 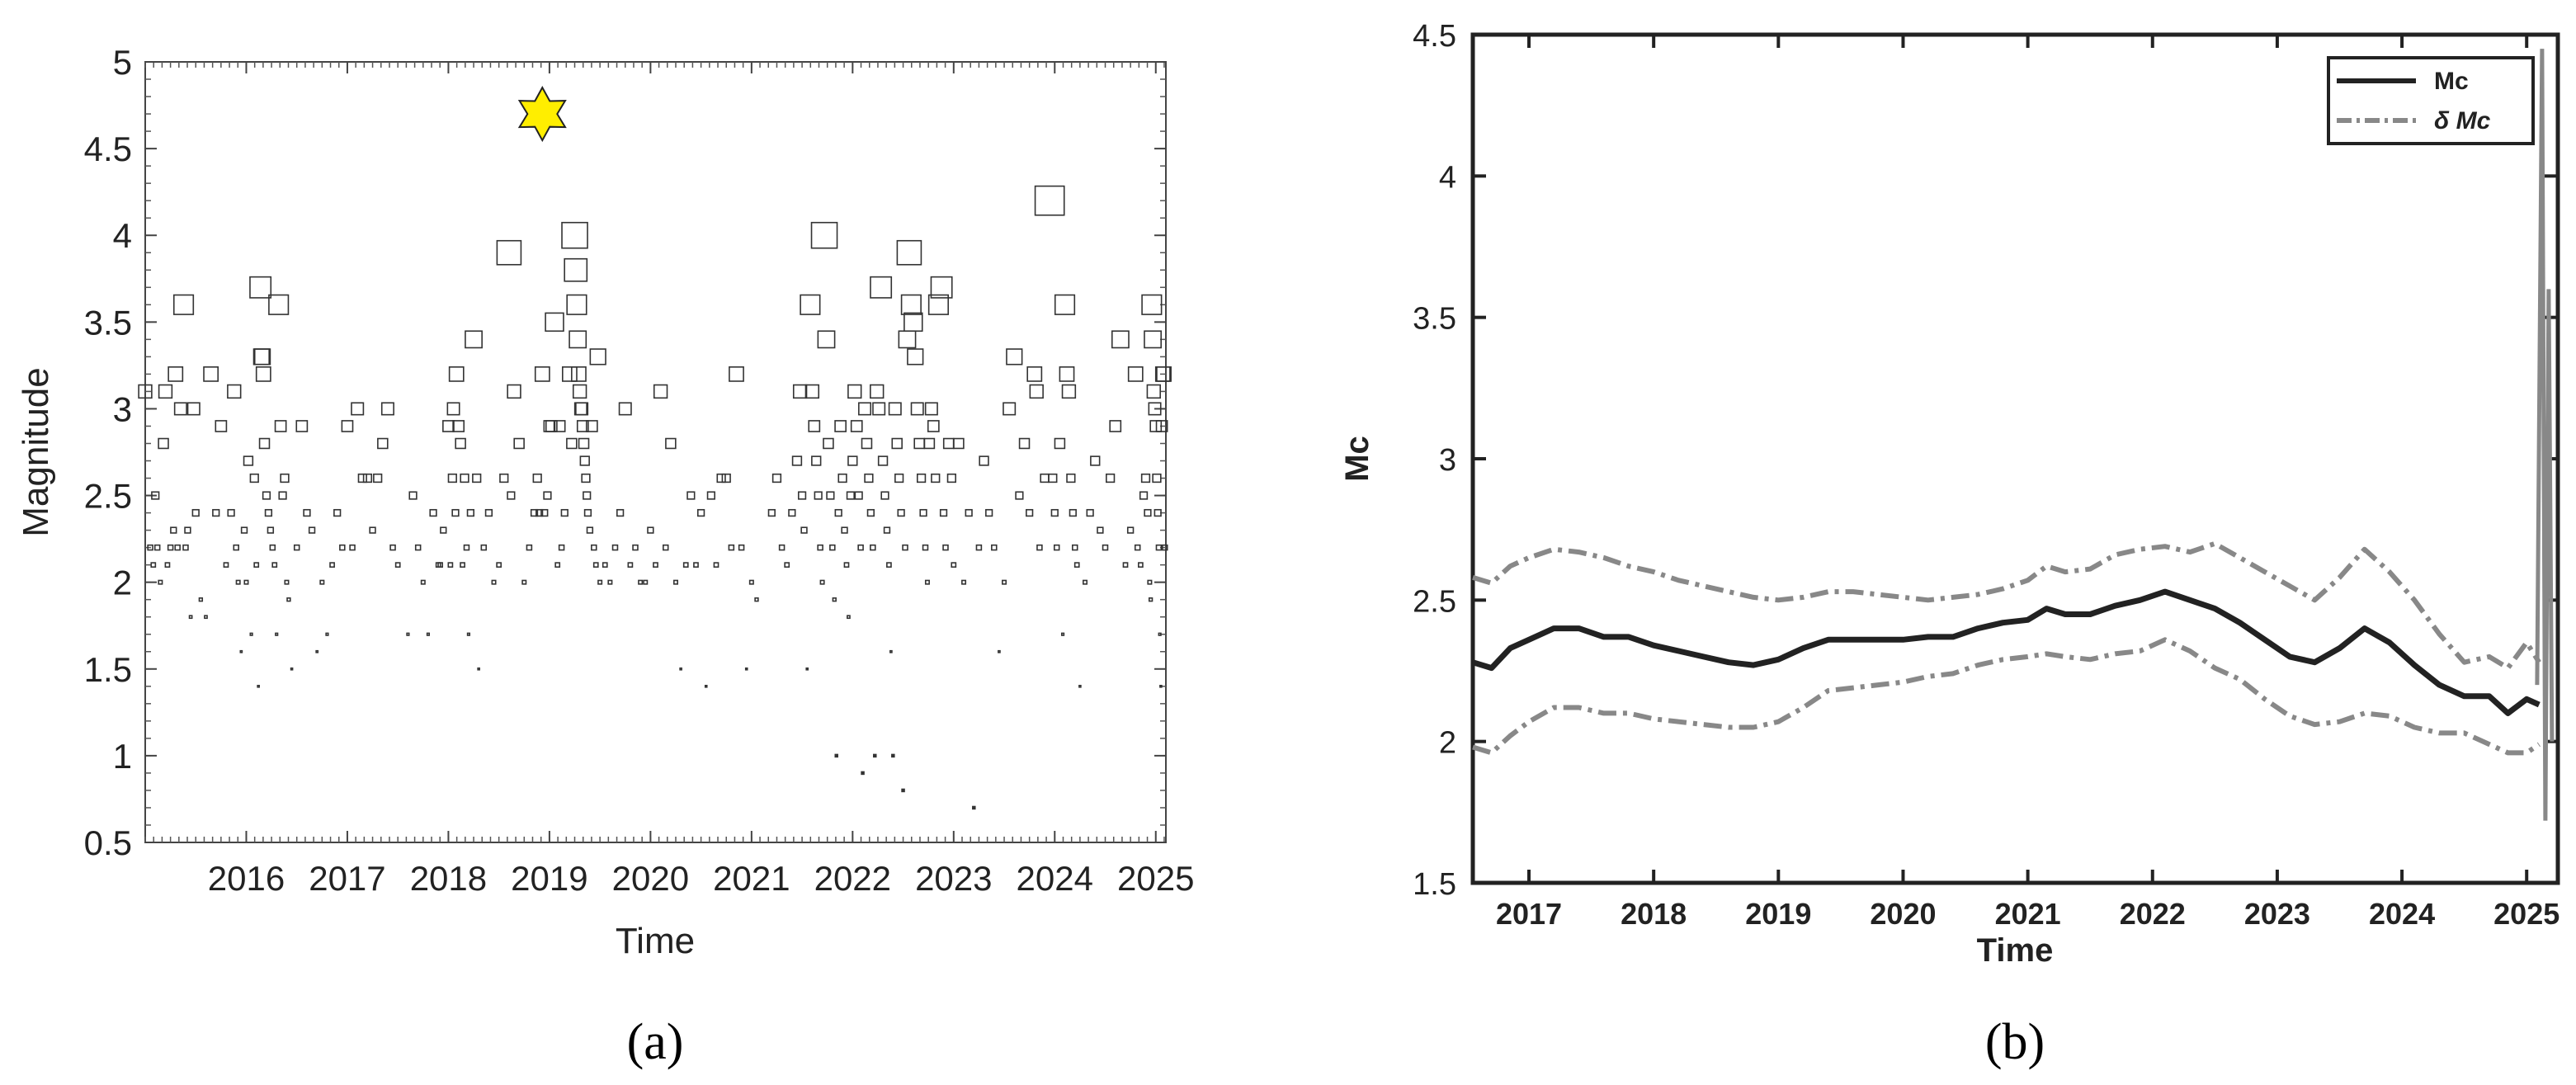 What do you see at coordinates (108, 149) in the screenshot?
I see `y-tick-label: 4.5` at bounding box center [108, 149].